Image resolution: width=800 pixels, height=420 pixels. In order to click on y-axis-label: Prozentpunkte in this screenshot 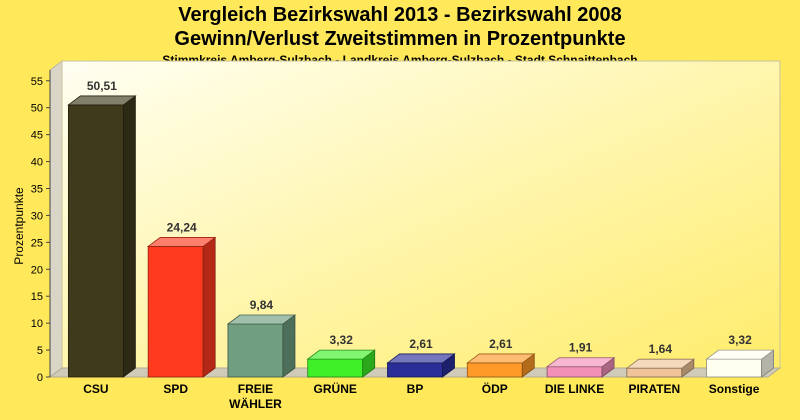, I will do `click(19, 226)`.